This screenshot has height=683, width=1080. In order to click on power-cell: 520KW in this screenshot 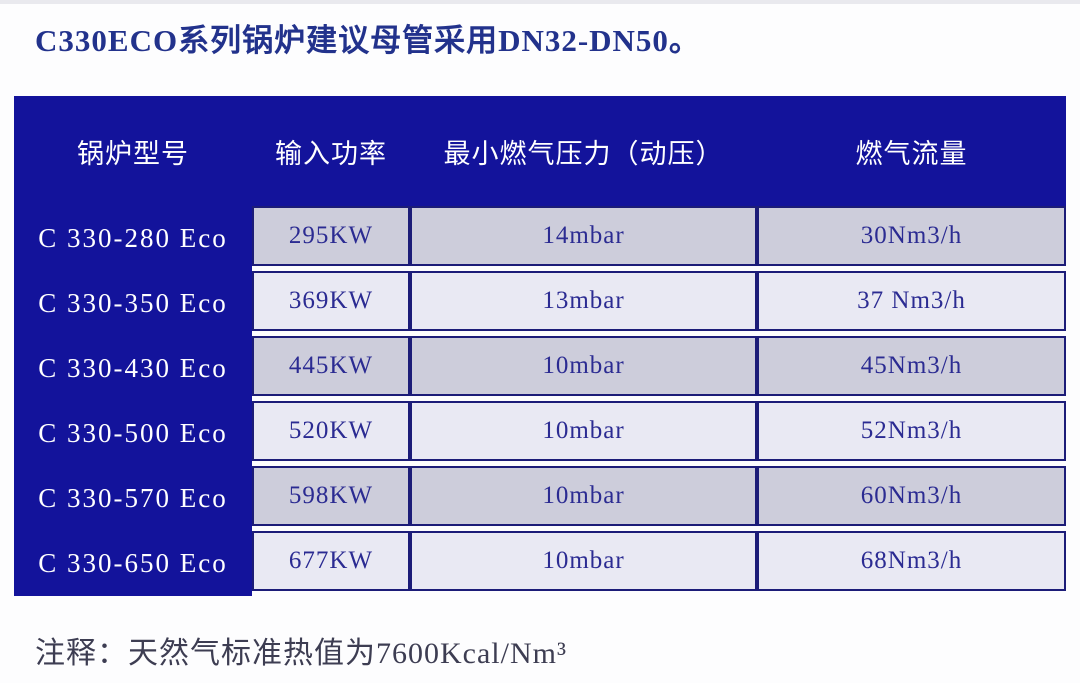, I will do `click(331, 431)`.